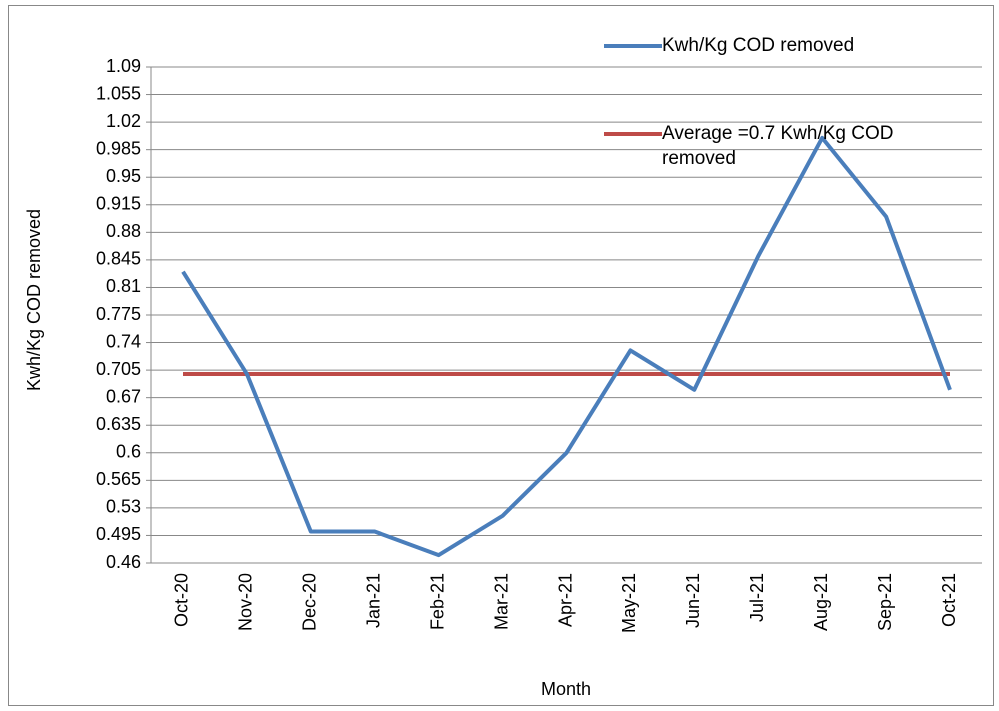 The width and height of the screenshot is (999, 711). Describe the element at coordinates (118, 259) in the screenshot. I see `y-tick-label: 0.845` at that location.